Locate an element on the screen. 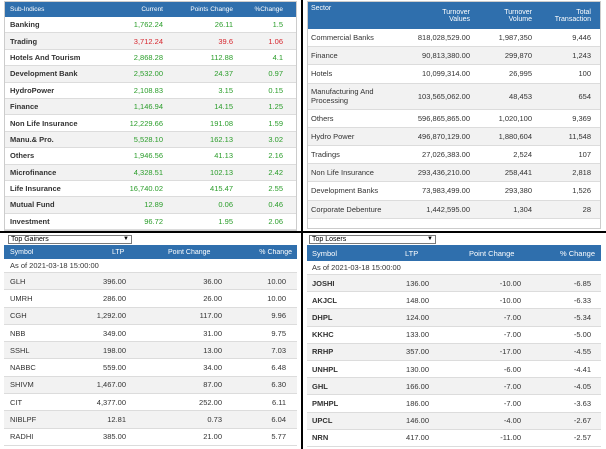 The height and width of the screenshot is (449, 606). gainer-pct-change: 6.04 is located at coordinates (278, 420).